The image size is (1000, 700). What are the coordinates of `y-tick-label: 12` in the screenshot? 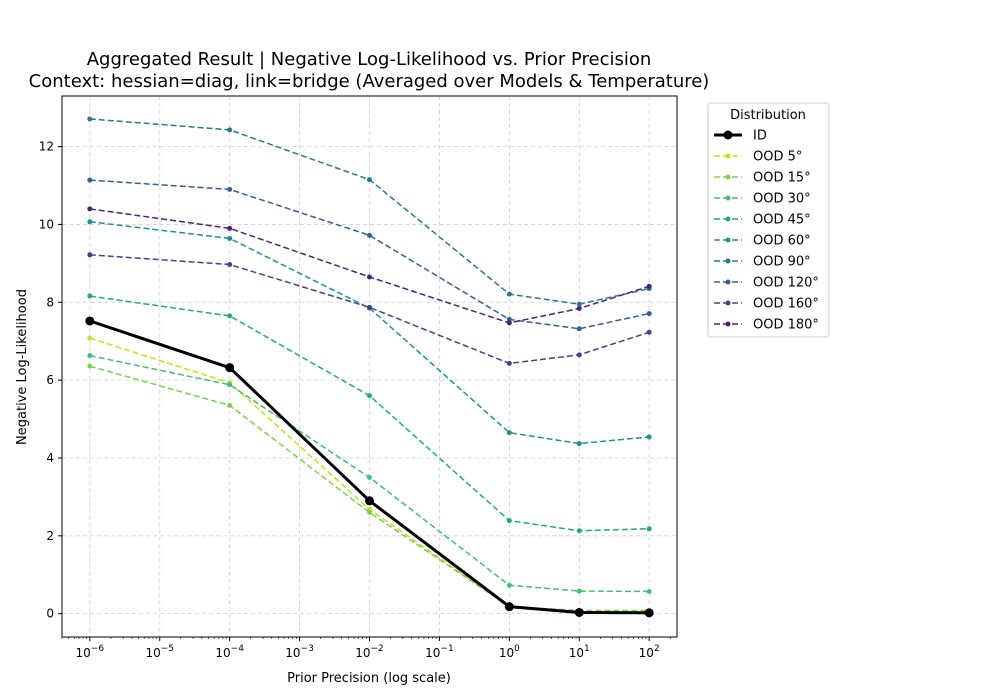 It's located at (46, 147).